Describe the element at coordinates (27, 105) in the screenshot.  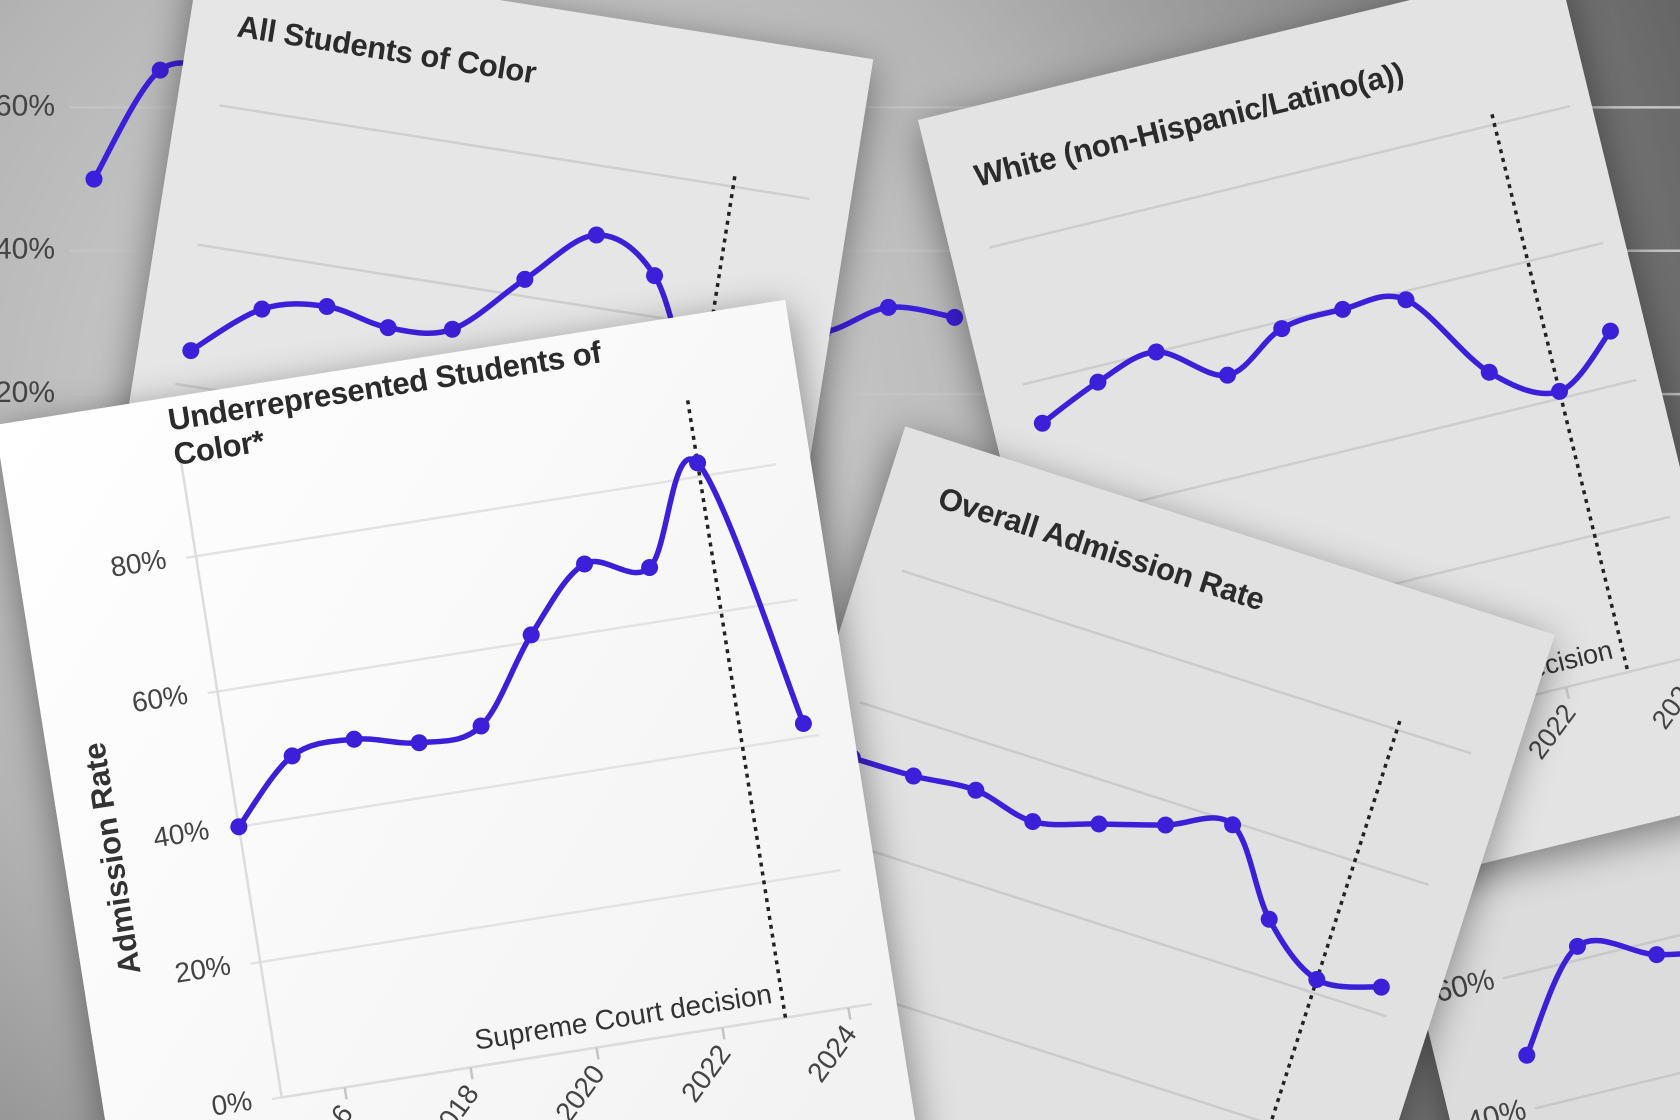
I see `y-tick-label: 60%` at that location.